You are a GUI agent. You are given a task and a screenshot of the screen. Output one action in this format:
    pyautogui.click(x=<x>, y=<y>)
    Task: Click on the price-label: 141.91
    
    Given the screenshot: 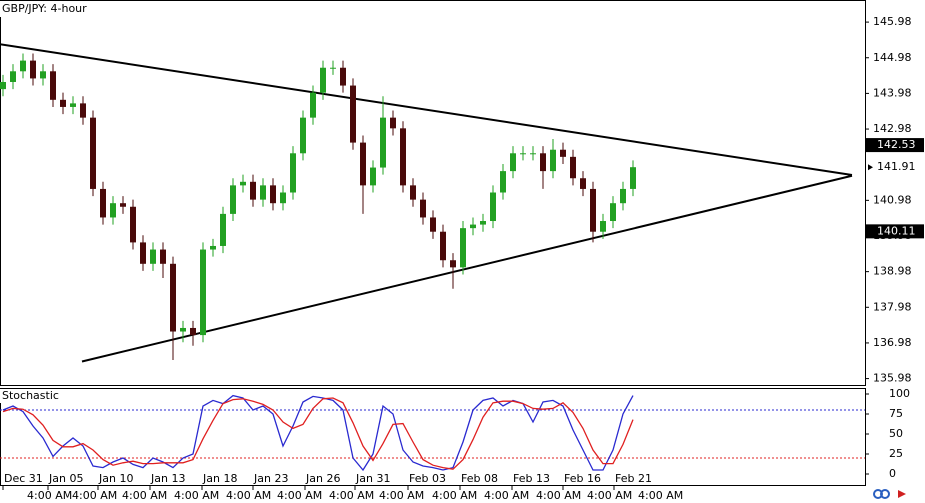 What is the action you would take?
    pyautogui.click(x=896, y=166)
    